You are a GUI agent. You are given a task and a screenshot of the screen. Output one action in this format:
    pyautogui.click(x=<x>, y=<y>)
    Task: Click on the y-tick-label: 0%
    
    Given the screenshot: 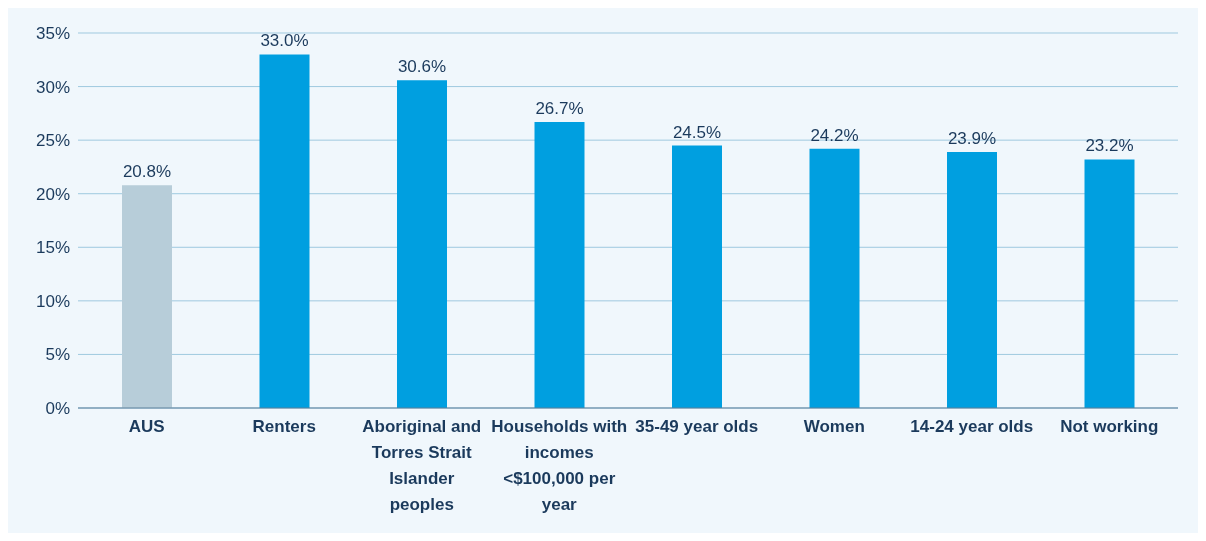 What is the action you would take?
    pyautogui.click(x=57, y=409)
    